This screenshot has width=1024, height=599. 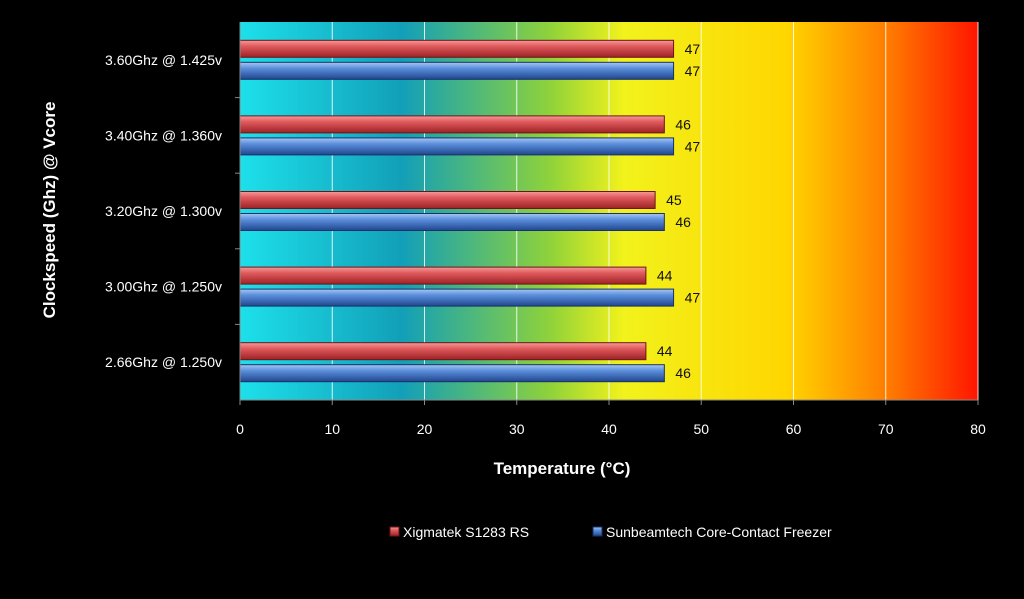 I want to click on x-tick-label: 10, so click(x=332, y=429).